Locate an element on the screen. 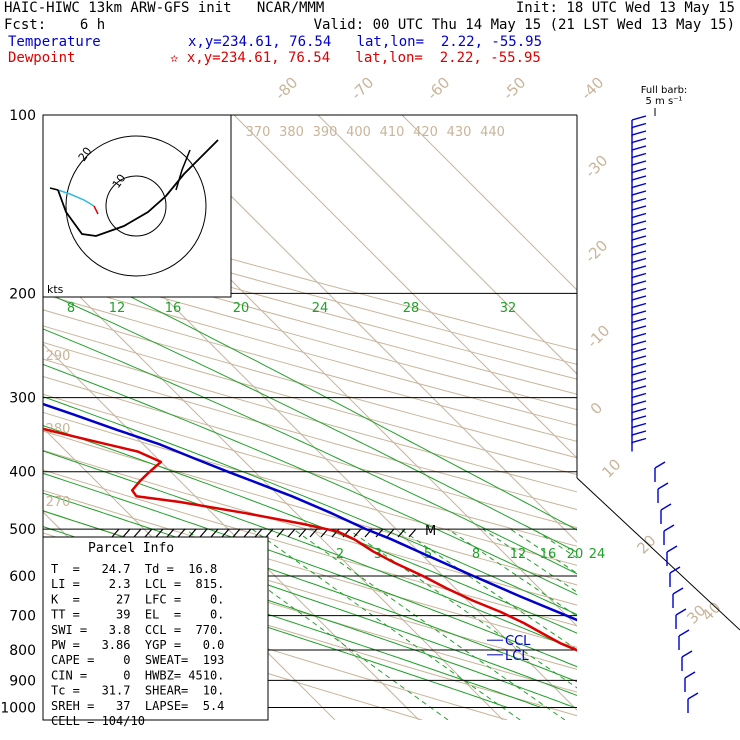 The height and width of the screenshot is (740, 740). isotherm-label: -70 is located at coordinates (362, 88).